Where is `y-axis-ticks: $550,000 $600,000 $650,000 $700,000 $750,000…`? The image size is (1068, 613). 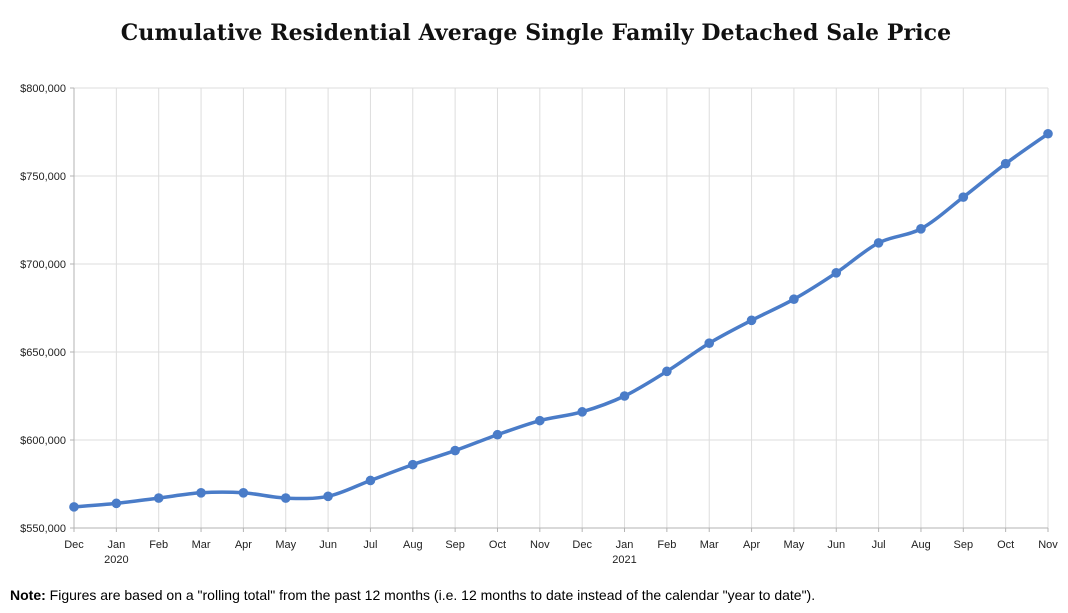
y-axis-ticks: $550,000 $600,000 $650,000 $700,000 $750,000… is located at coordinates (47, 309).